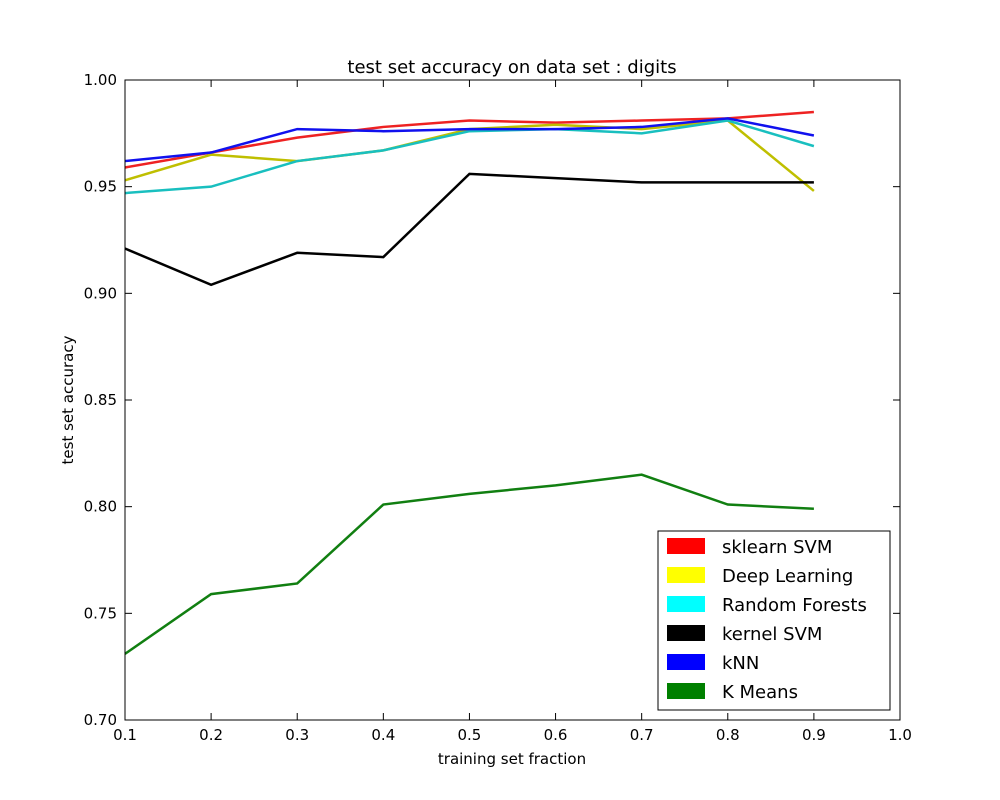 The width and height of the screenshot is (1000, 800). I want to click on y-tick-label: 0.85, so click(100, 400).